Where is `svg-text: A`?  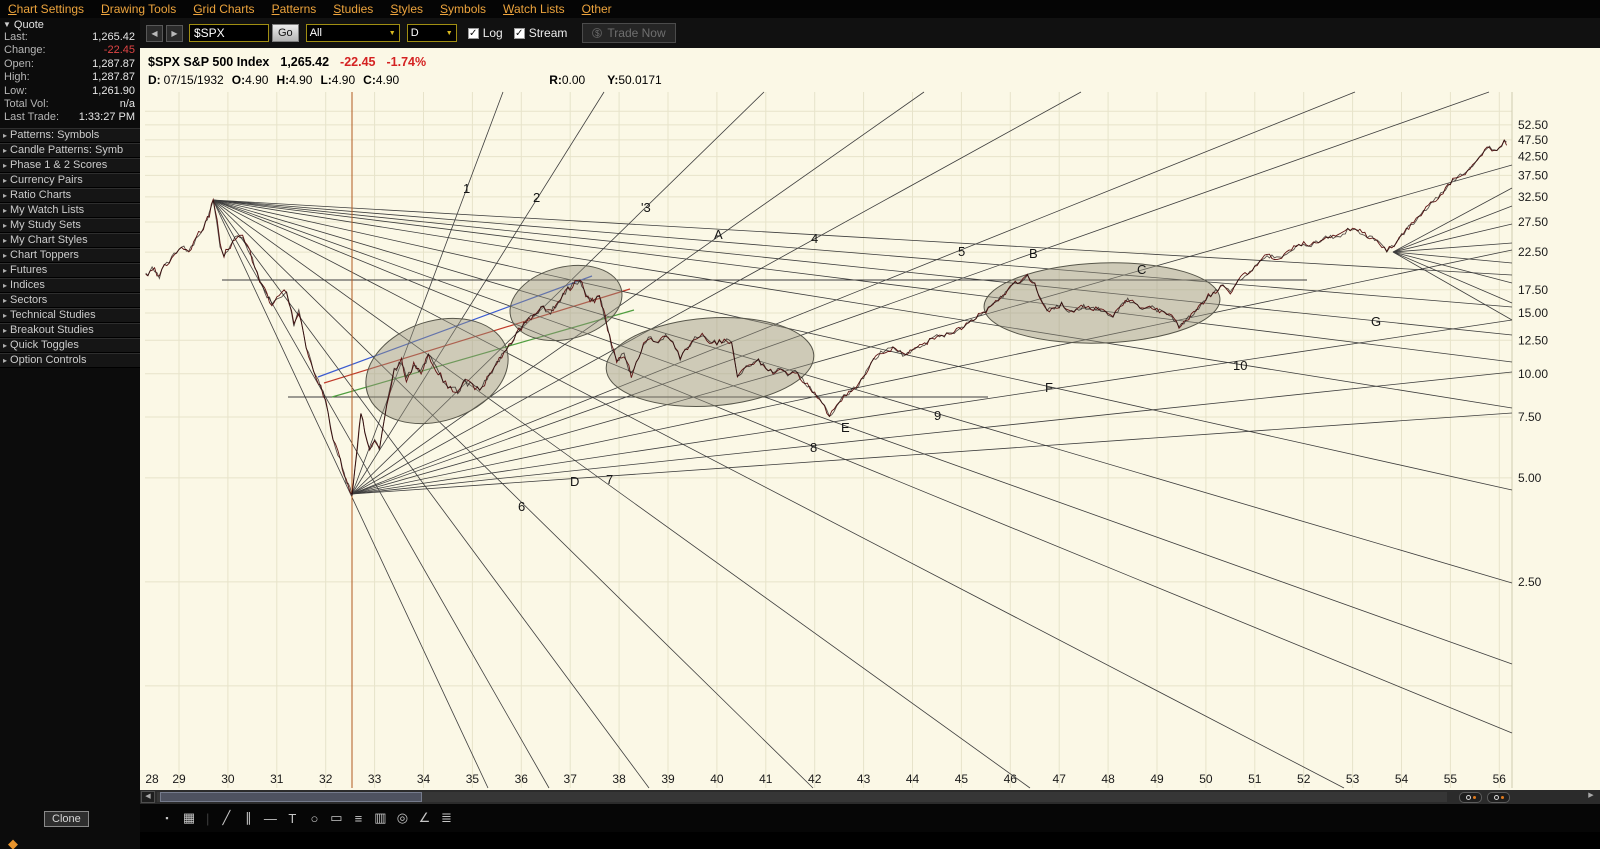
svg-text: A is located at coordinates (718, 234).